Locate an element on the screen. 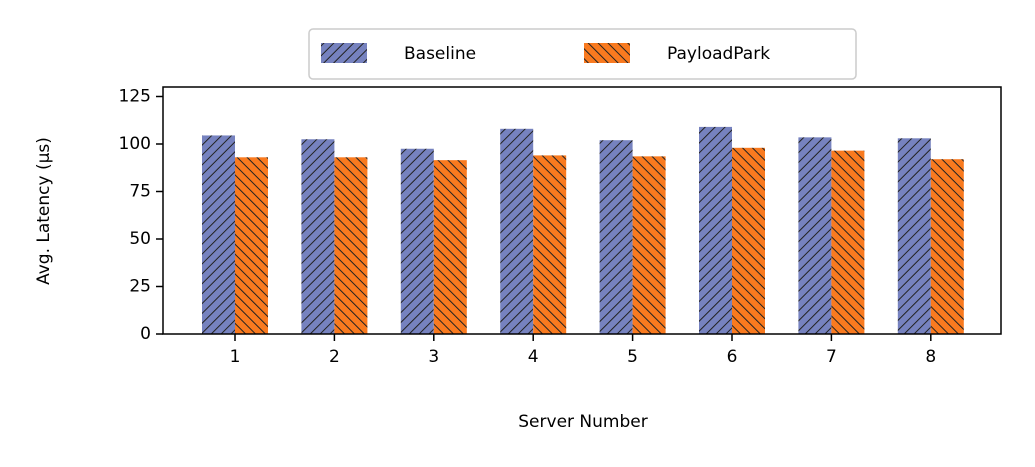 The height and width of the screenshot is (467, 1035). legend-label: PayloadPark is located at coordinates (718, 54).